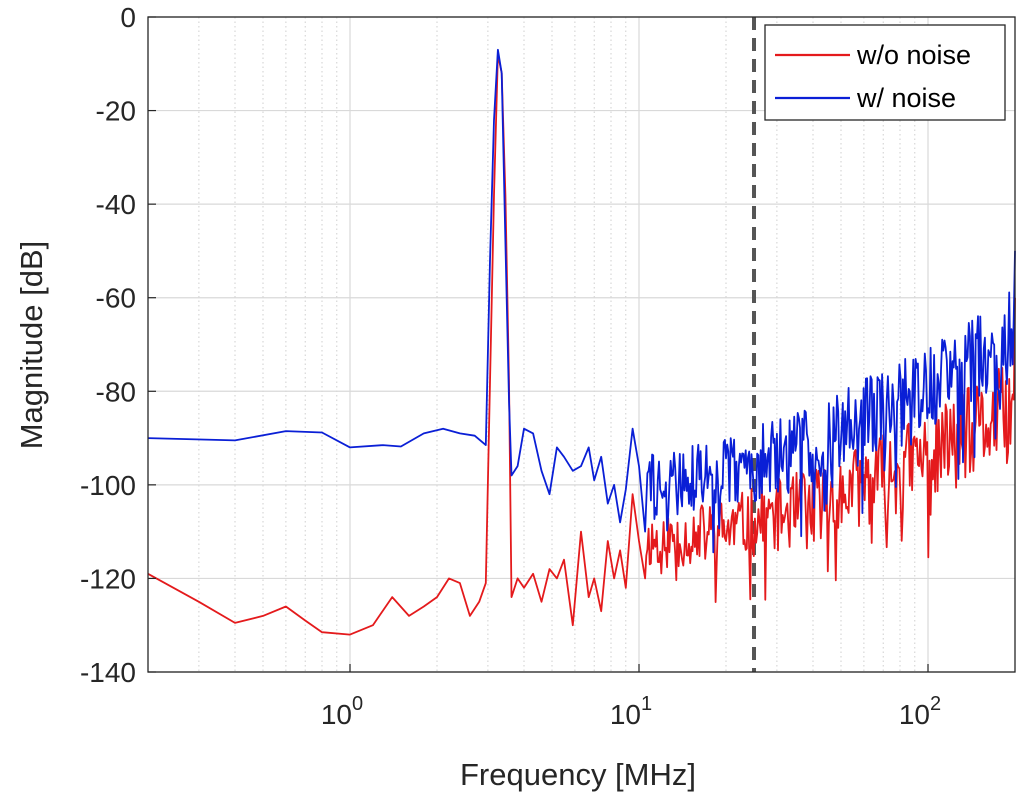 This screenshot has width=1023, height=794. Describe the element at coordinates (108, 672) in the screenshot. I see `y-tick-label: -140` at that location.